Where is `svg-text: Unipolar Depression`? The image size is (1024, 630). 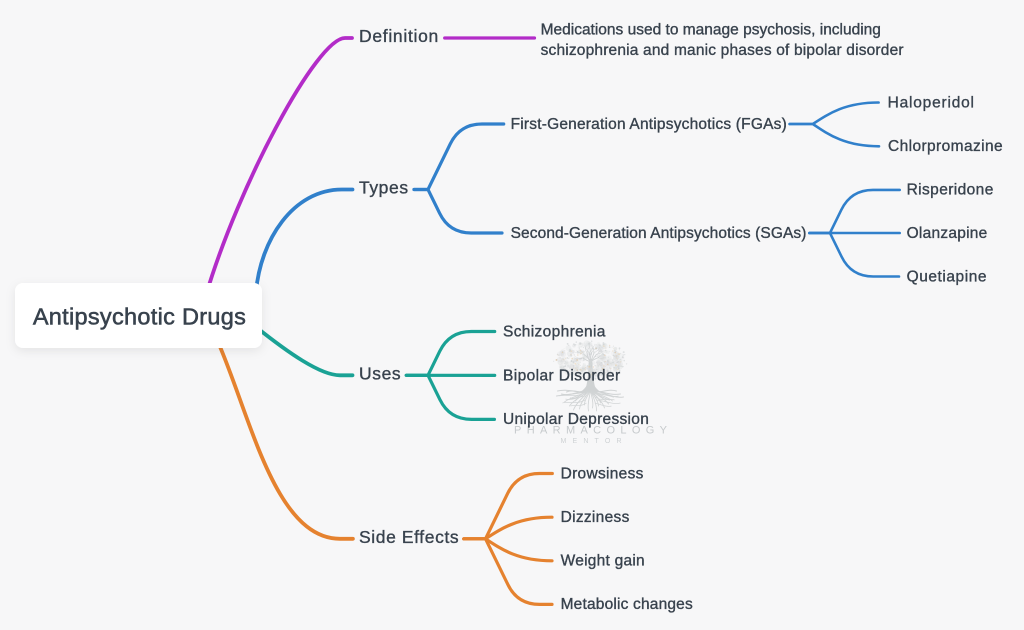 svg-text: Unipolar Depression is located at coordinates (576, 419).